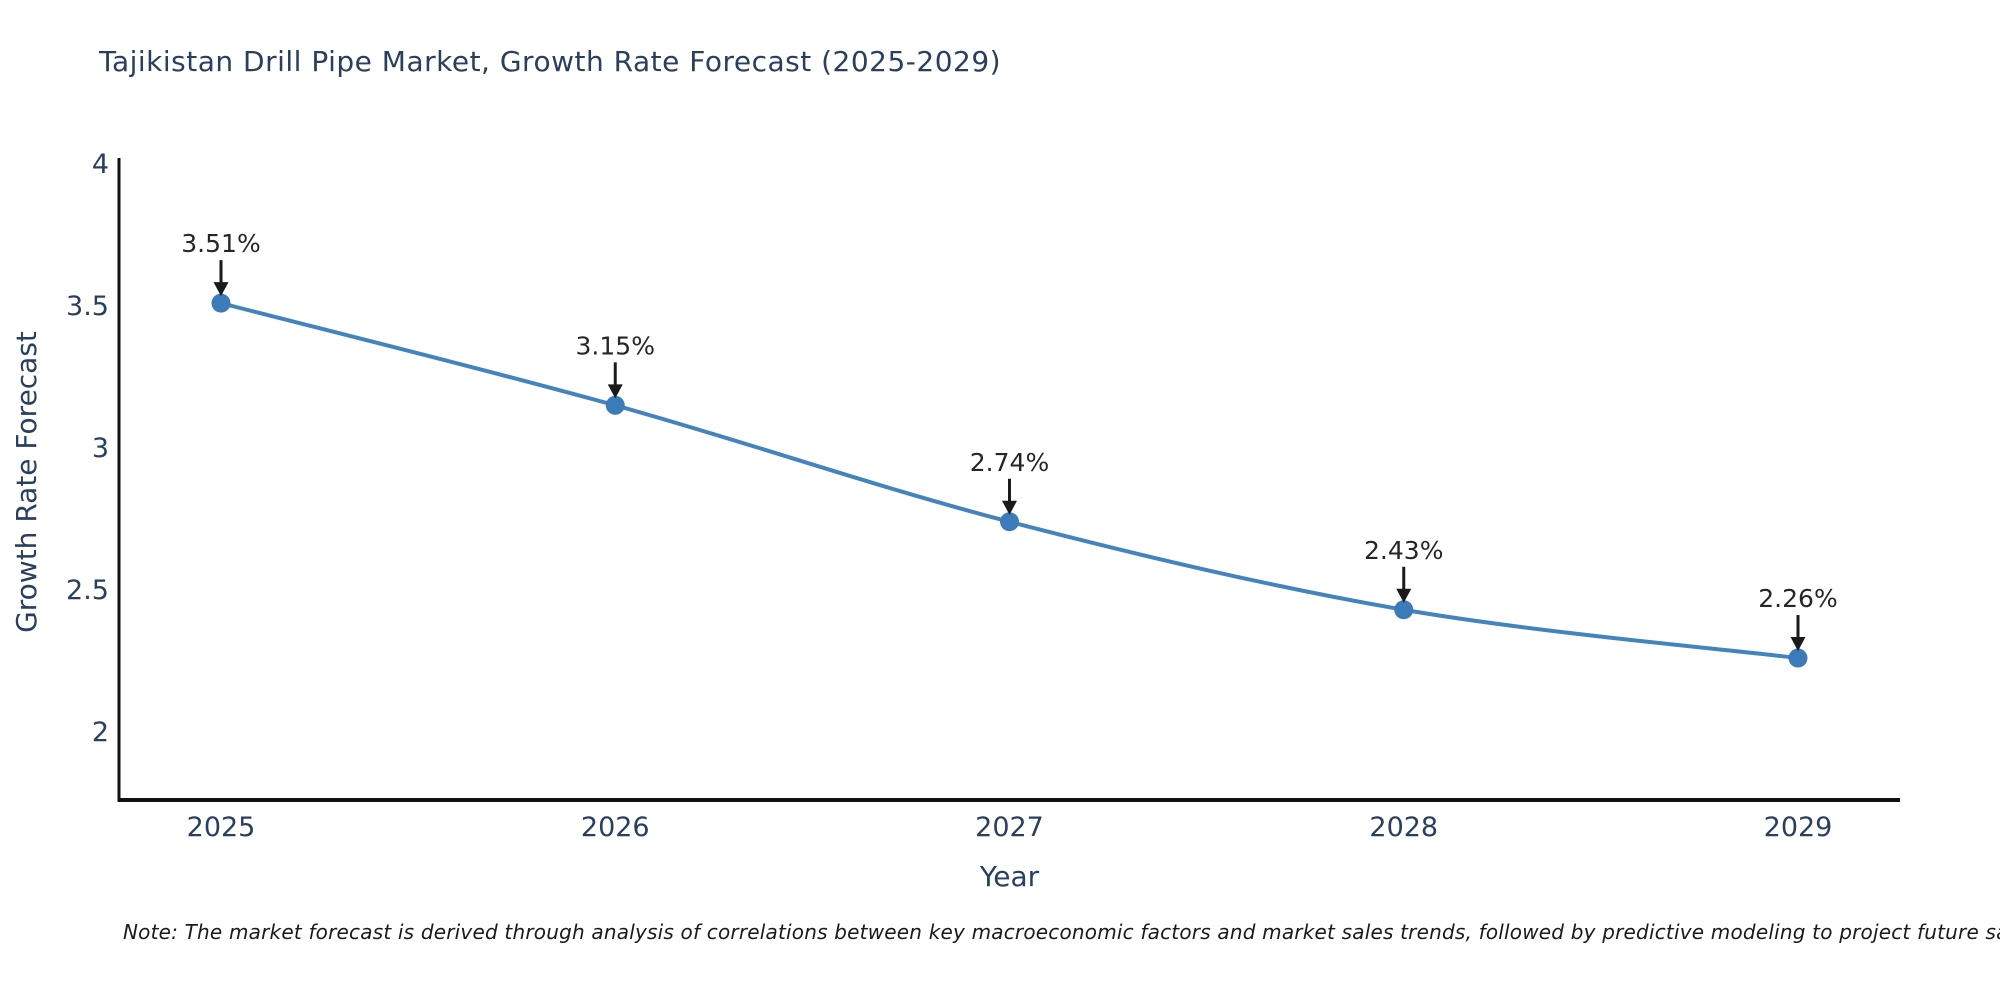  I want to click on x-tick-label: 2025, so click(221, 827).